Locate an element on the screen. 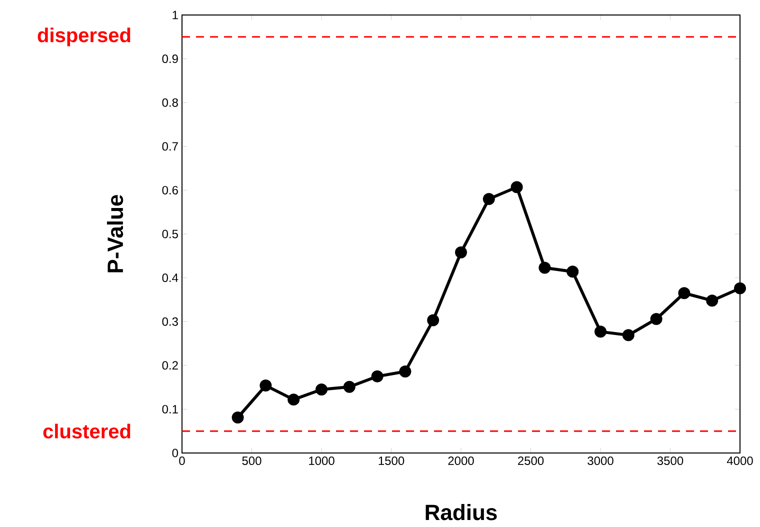 The image size is (760, 527). ref-line-label: dispersed is located at coordinates (84, 37).